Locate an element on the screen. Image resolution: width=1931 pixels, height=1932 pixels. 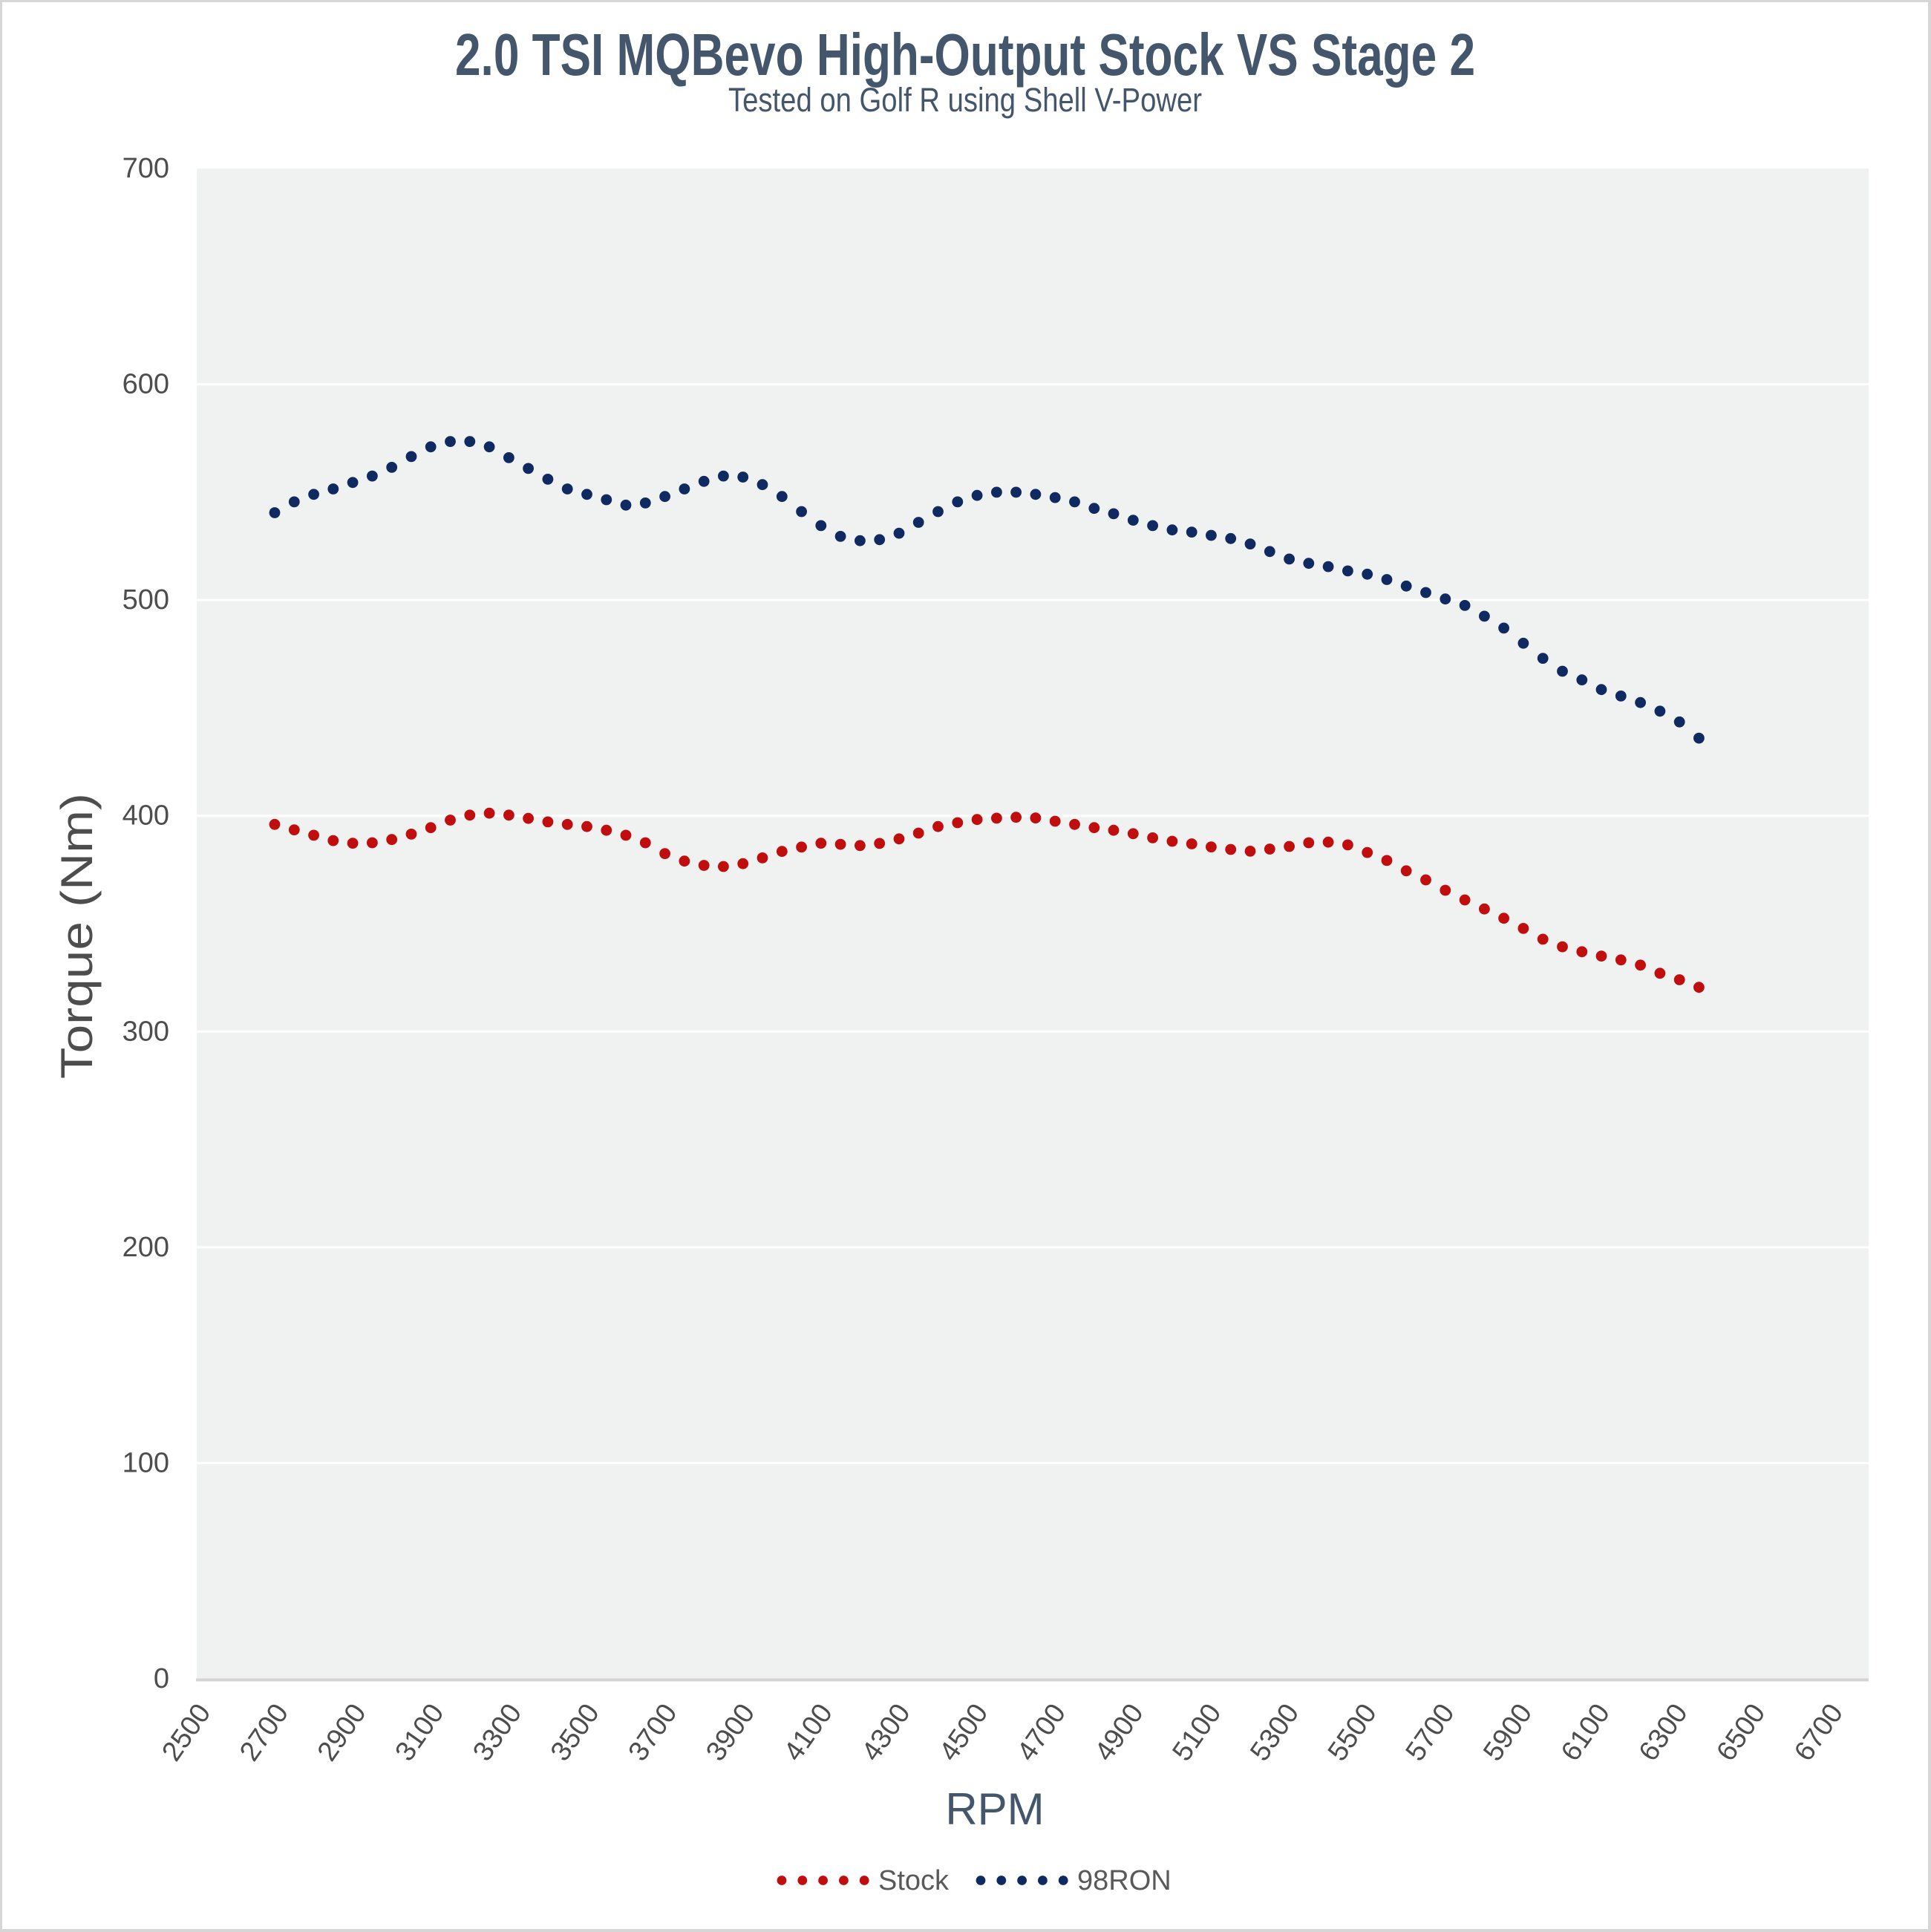
svg-text: Torque (Nm) is located at coordinates (77, 936).